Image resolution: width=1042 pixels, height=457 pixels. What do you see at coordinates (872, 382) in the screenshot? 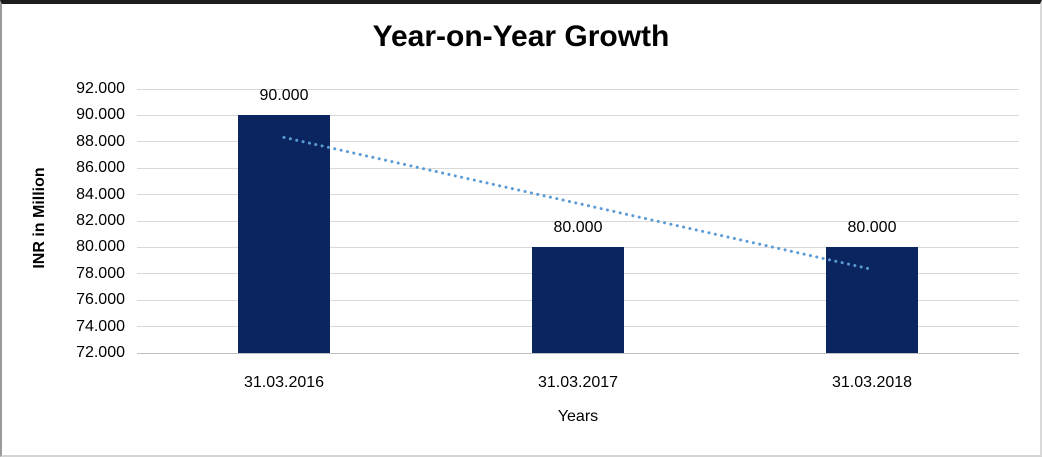
I see `x-tick-label: 31.03.2018` at bounding box center [872, 382].